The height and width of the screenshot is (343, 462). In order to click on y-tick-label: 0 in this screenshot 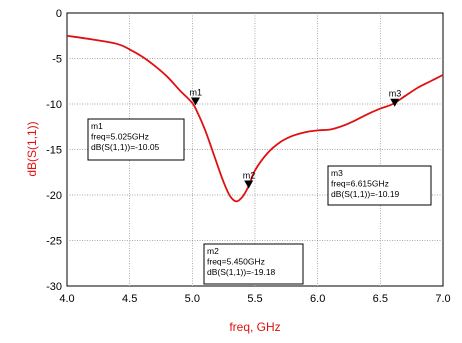, I will do `click(59, 14)`.